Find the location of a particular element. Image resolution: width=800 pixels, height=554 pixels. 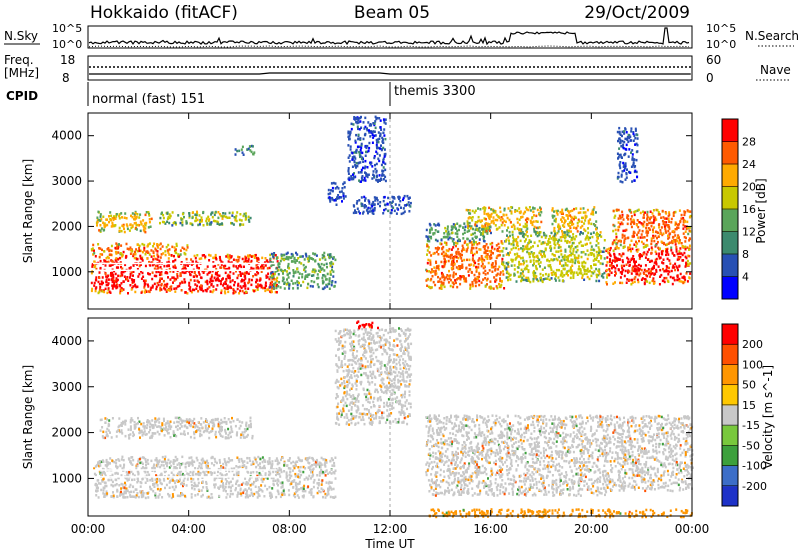

colorbar-tick-label: 16 is located at coordinates (749, 209).